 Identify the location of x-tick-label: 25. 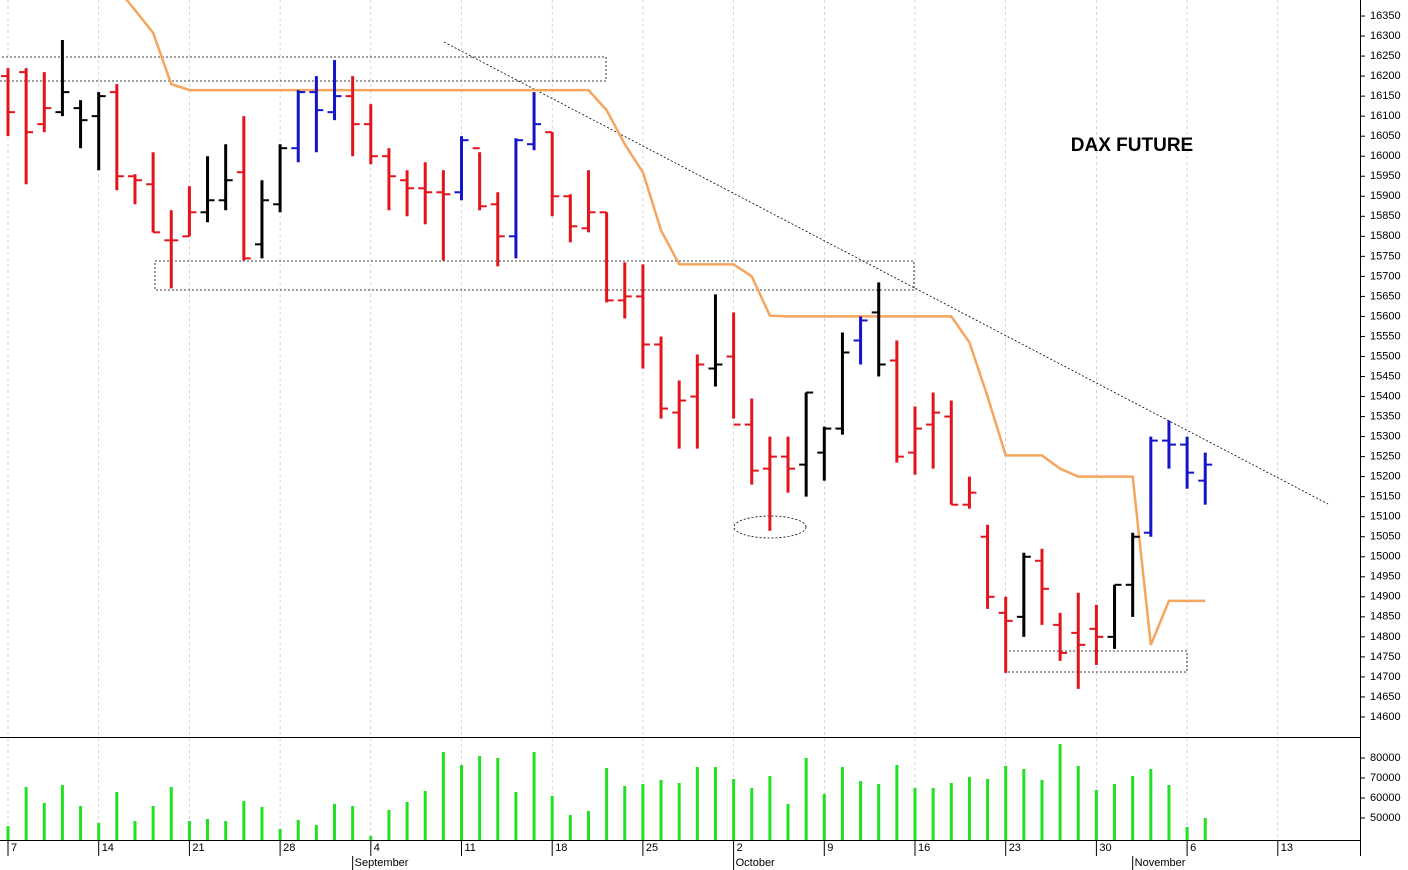
(652, 848).